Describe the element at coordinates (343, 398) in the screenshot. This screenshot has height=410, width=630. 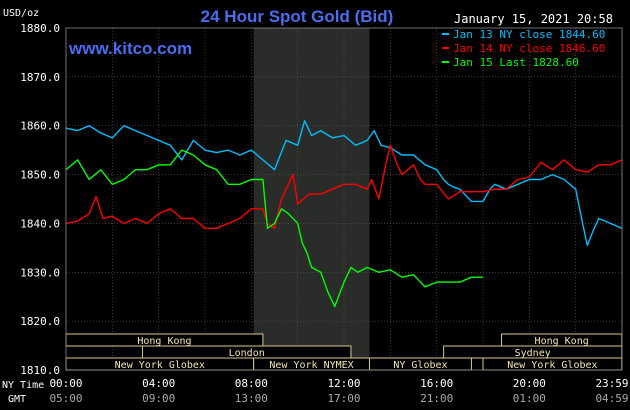
I see `gmt-tick-label: 17:00` at that location.